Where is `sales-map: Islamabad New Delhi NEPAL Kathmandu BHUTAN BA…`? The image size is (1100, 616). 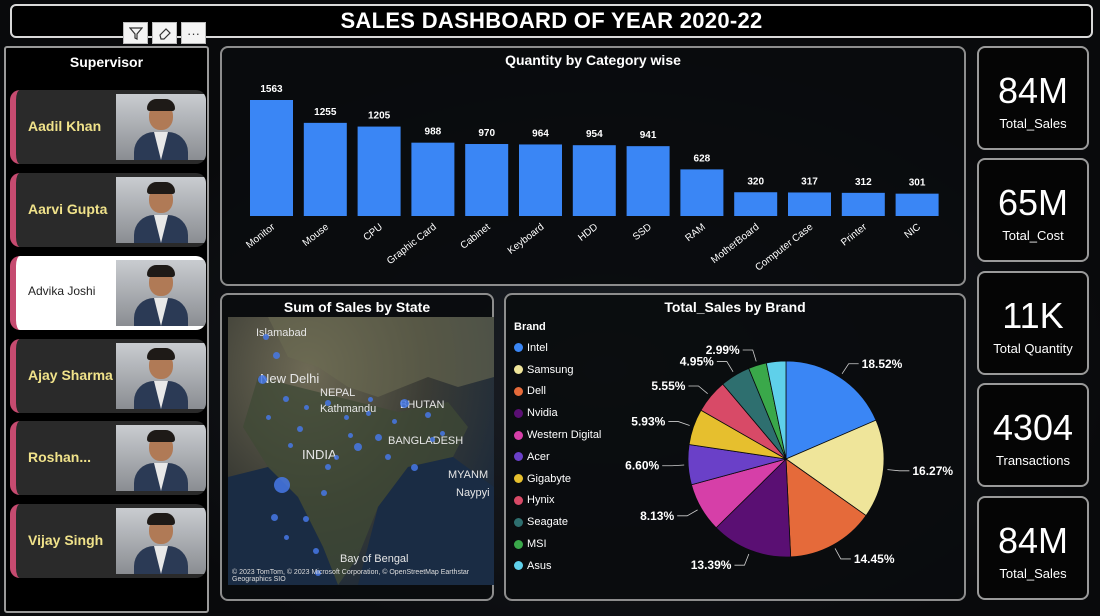 sales-map: Islamabad New Delhi NEPAL Kathmandu BHUTAN BA… is located at coordinates (361, 451).